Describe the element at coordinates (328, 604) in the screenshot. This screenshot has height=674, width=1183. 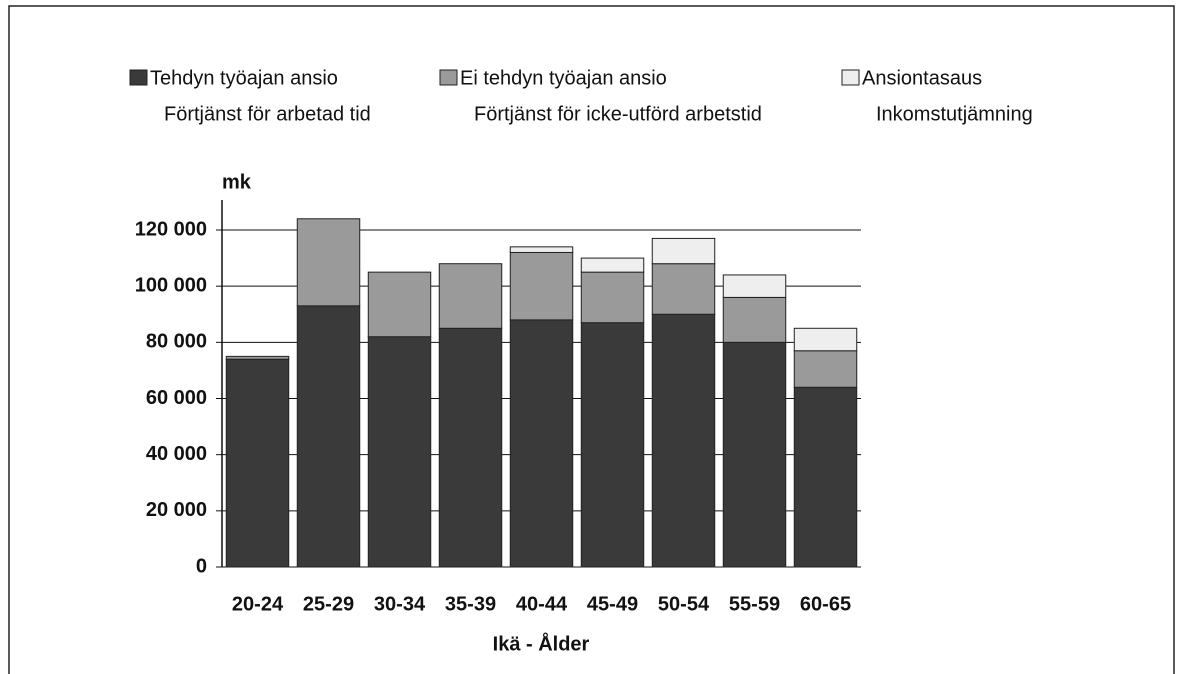
I see `x-tick-label: 25-29` at that location.